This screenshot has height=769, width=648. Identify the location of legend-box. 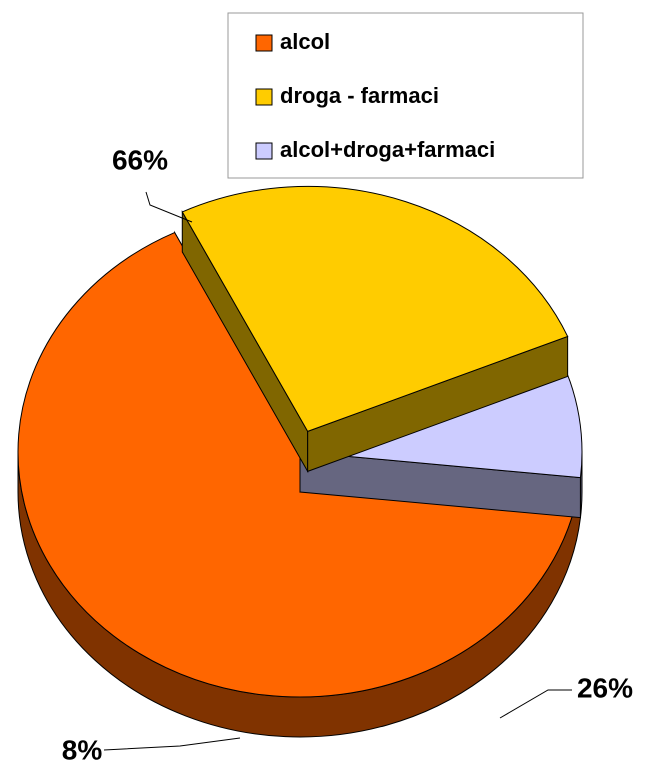
(405, 95).